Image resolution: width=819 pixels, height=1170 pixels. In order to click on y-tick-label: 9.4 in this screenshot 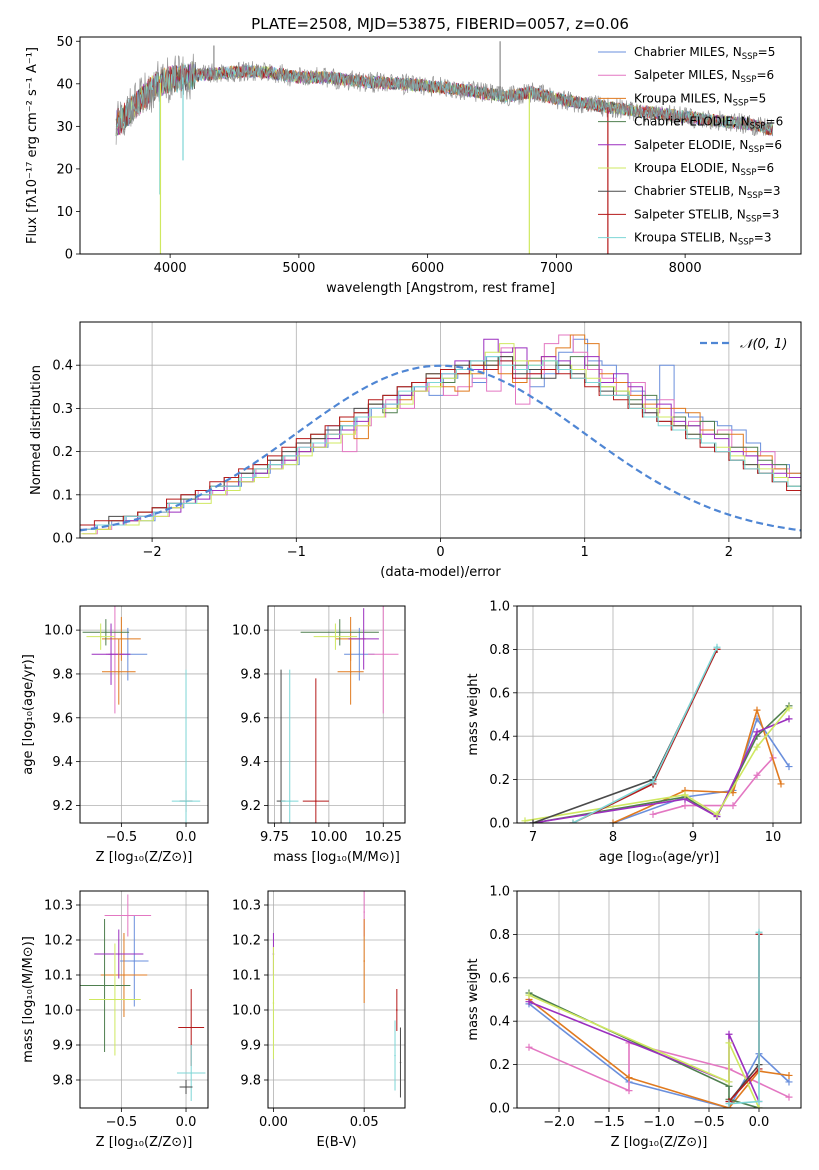, I will do `click(62, 762)`.